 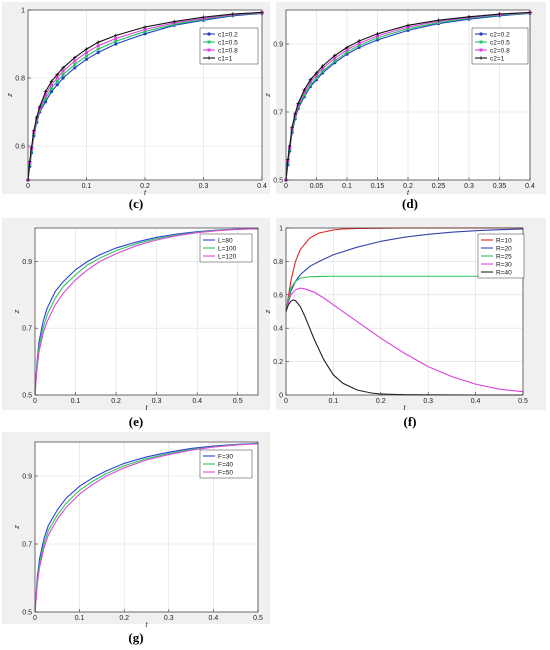 What do you see at coordinates (281, 396) in the screenshot?
I see `y-tick-label: 0` at bounding box center [281, 396].